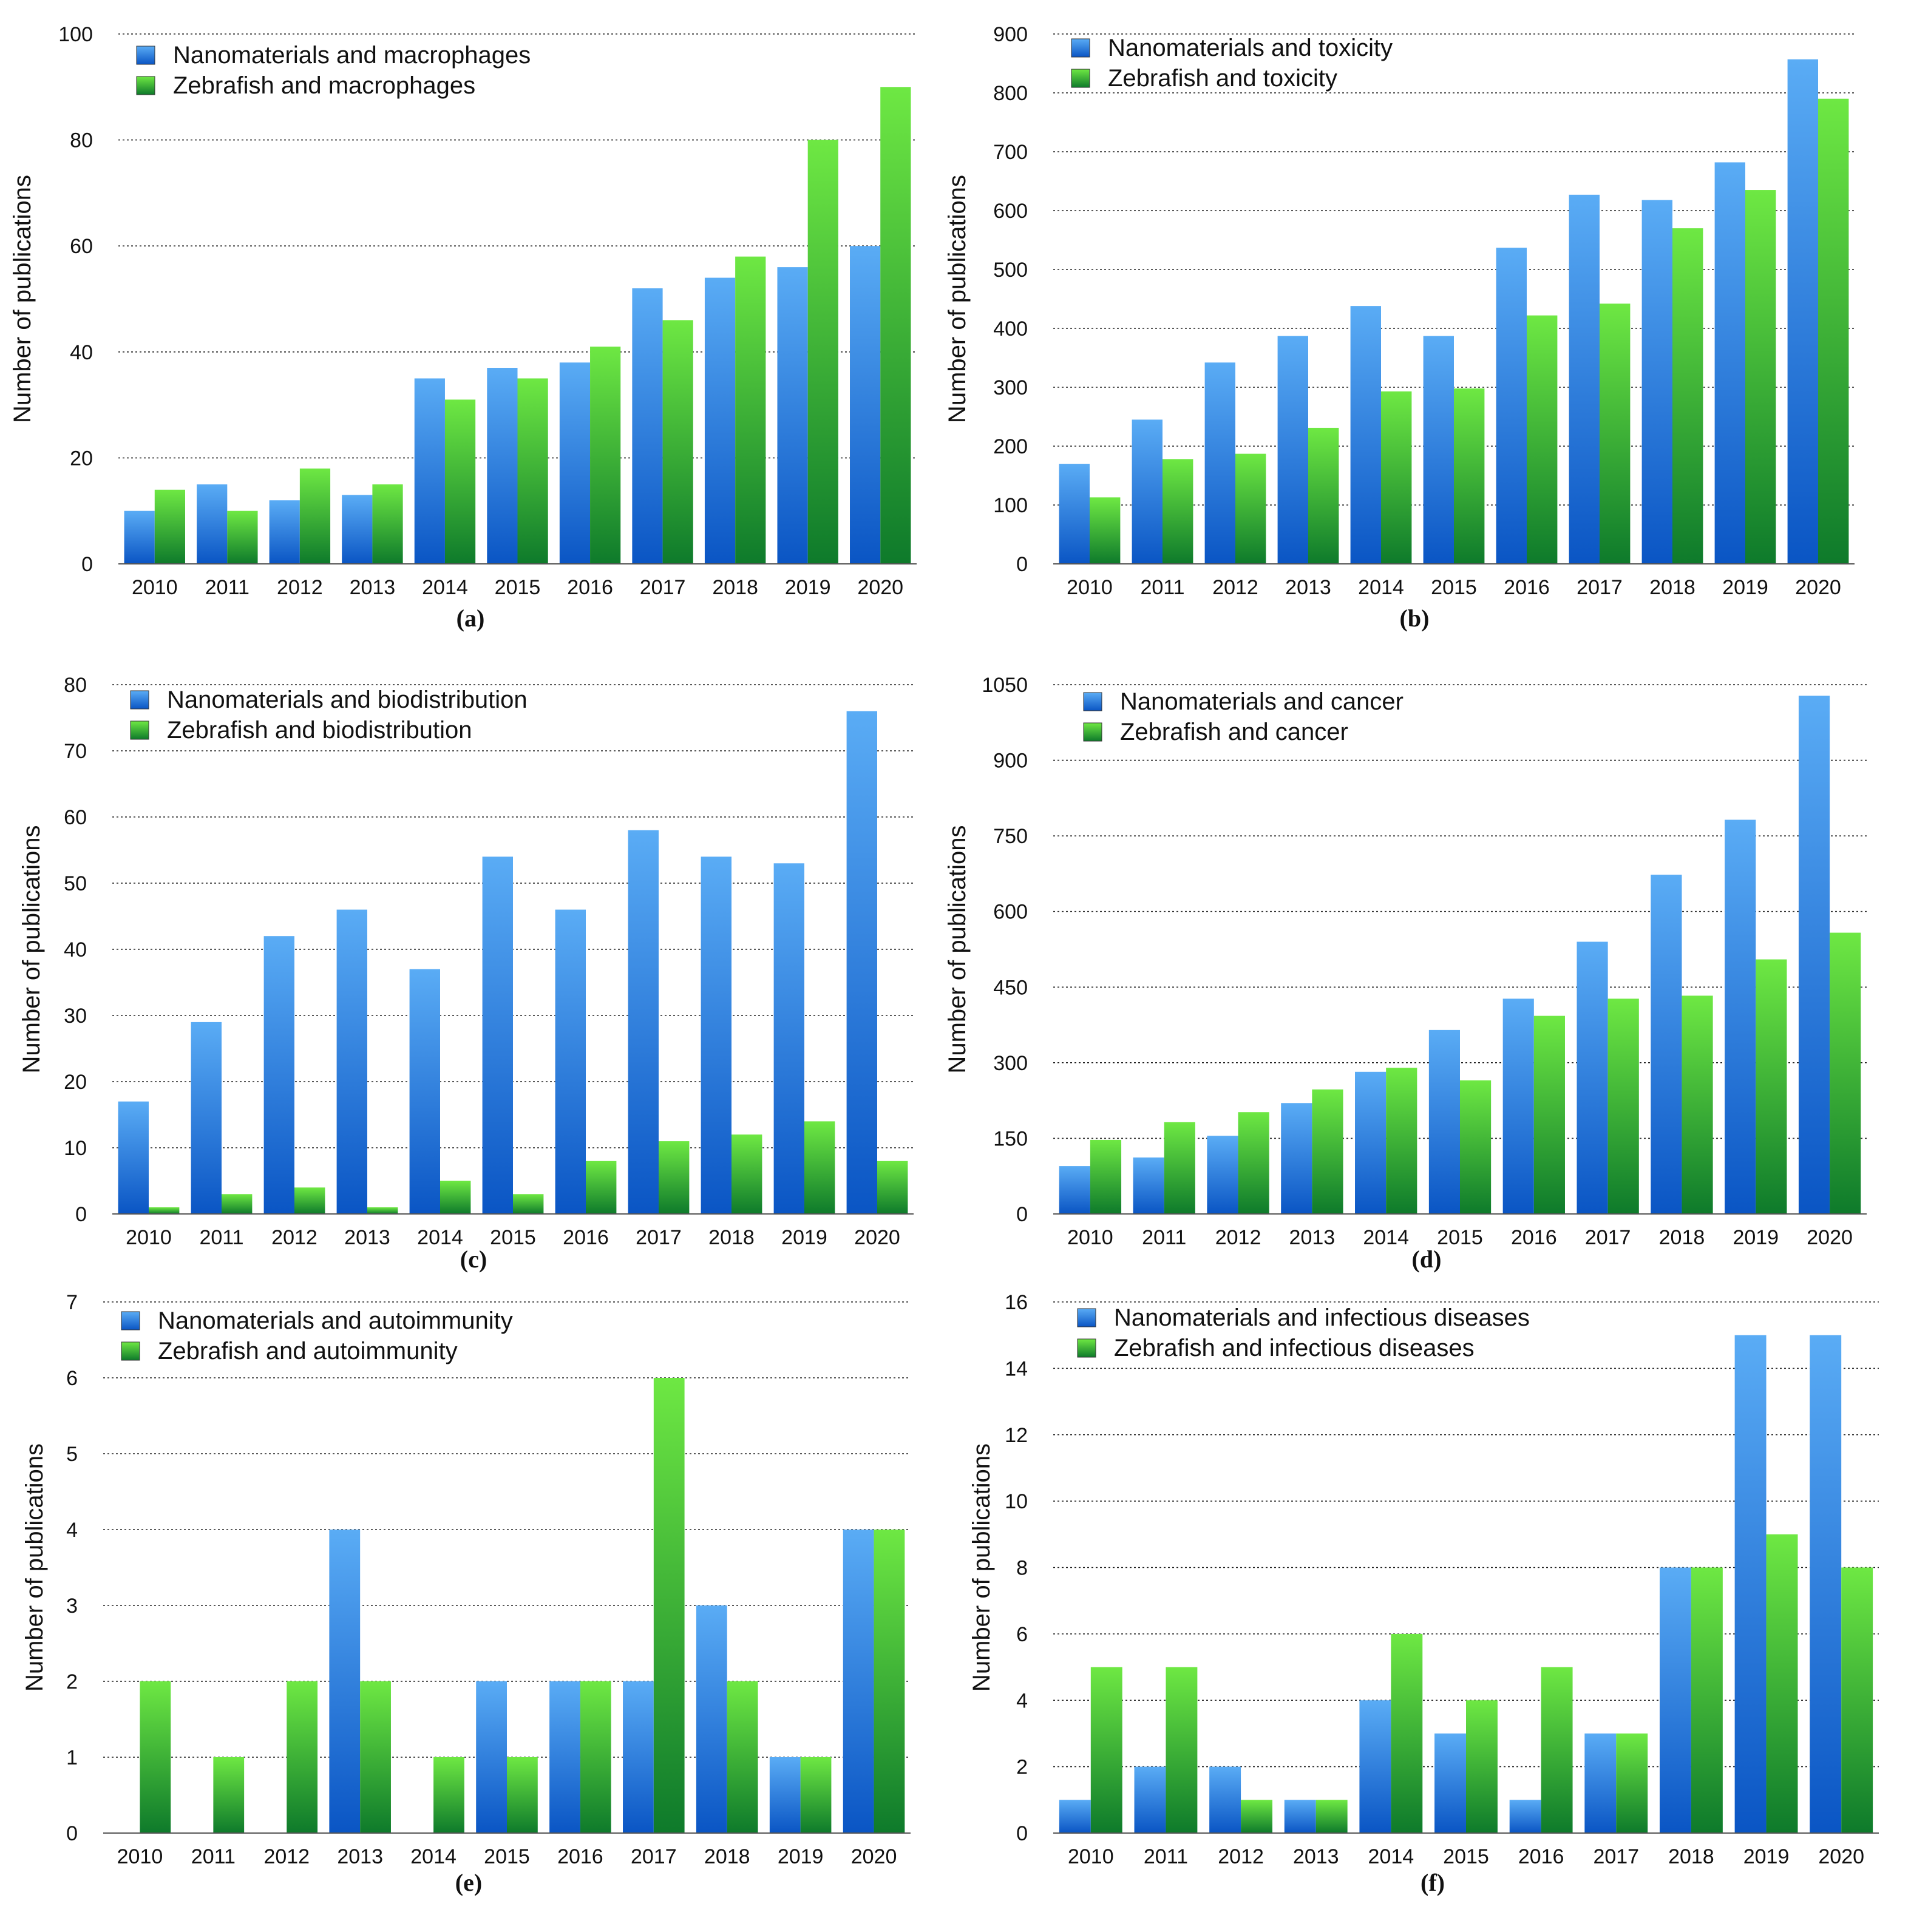 Image resolution: width=1911 pixels, height=1932 pixels. Describe the element at coordinates (1022, 1568) in the screenshot. I see `y-tick-label: 8` at that location.